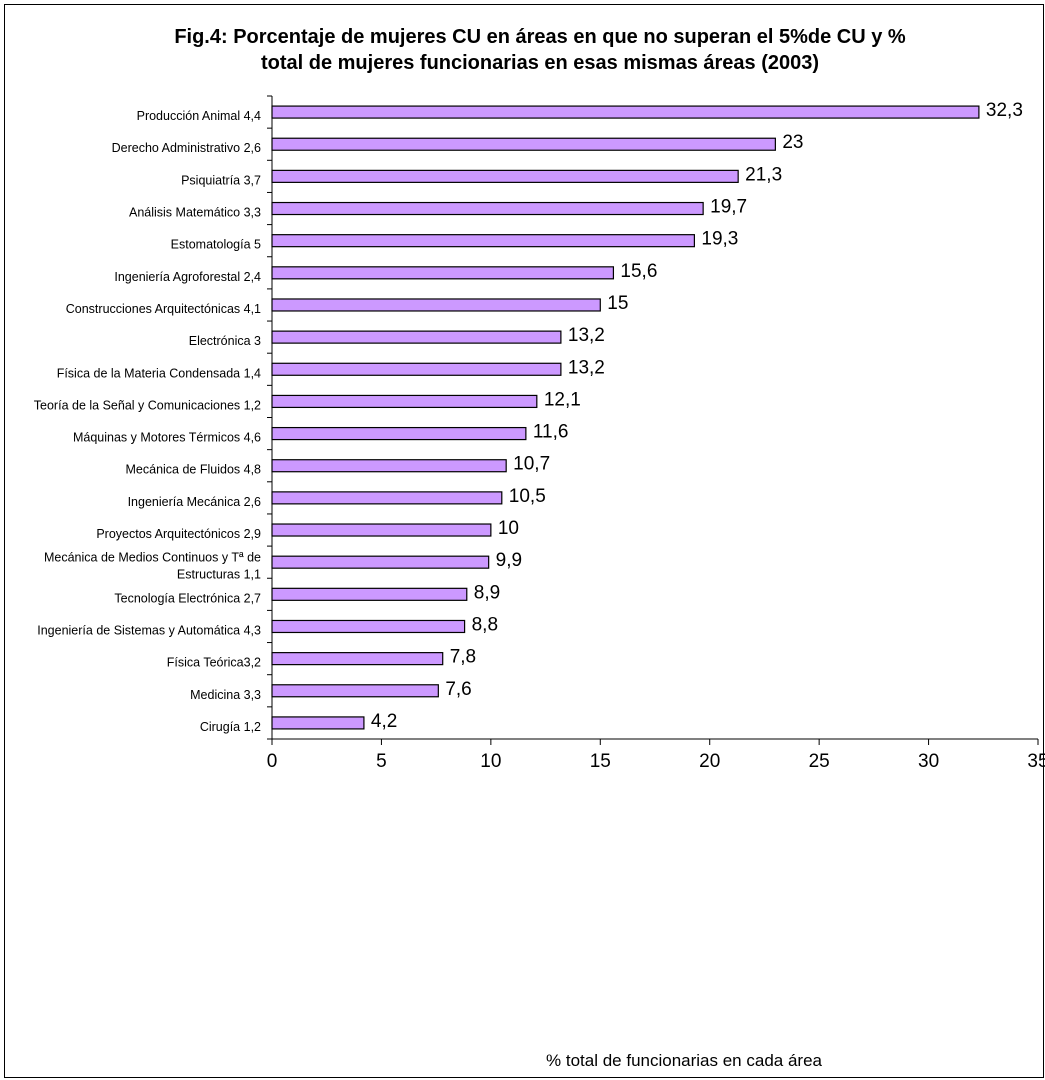  I want to click on x-tick-label: 15, so click(600, 761).